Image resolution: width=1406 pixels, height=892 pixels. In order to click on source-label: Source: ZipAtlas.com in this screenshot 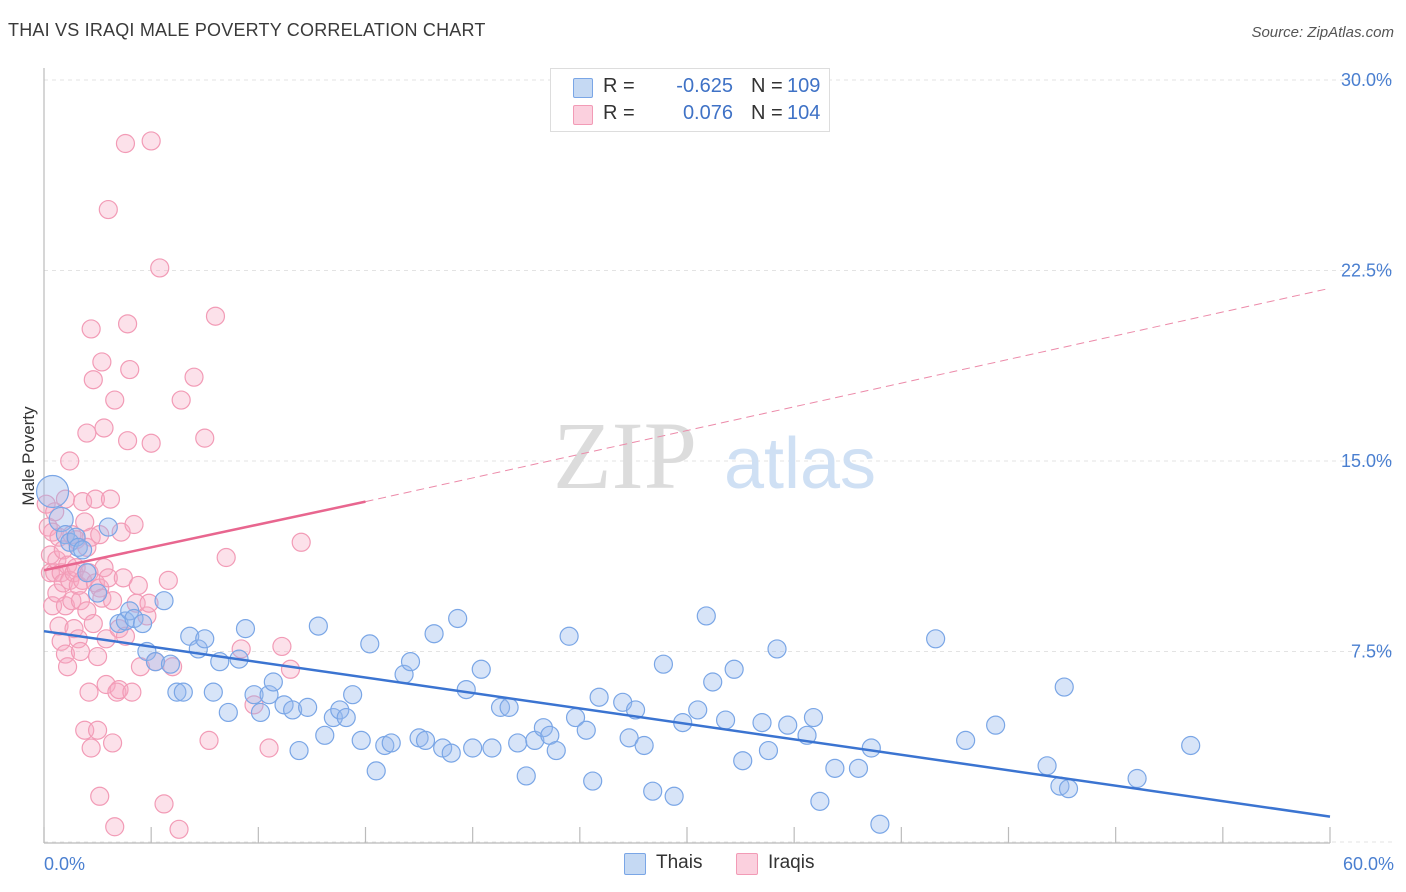, I will do `click(1322, 32)`.